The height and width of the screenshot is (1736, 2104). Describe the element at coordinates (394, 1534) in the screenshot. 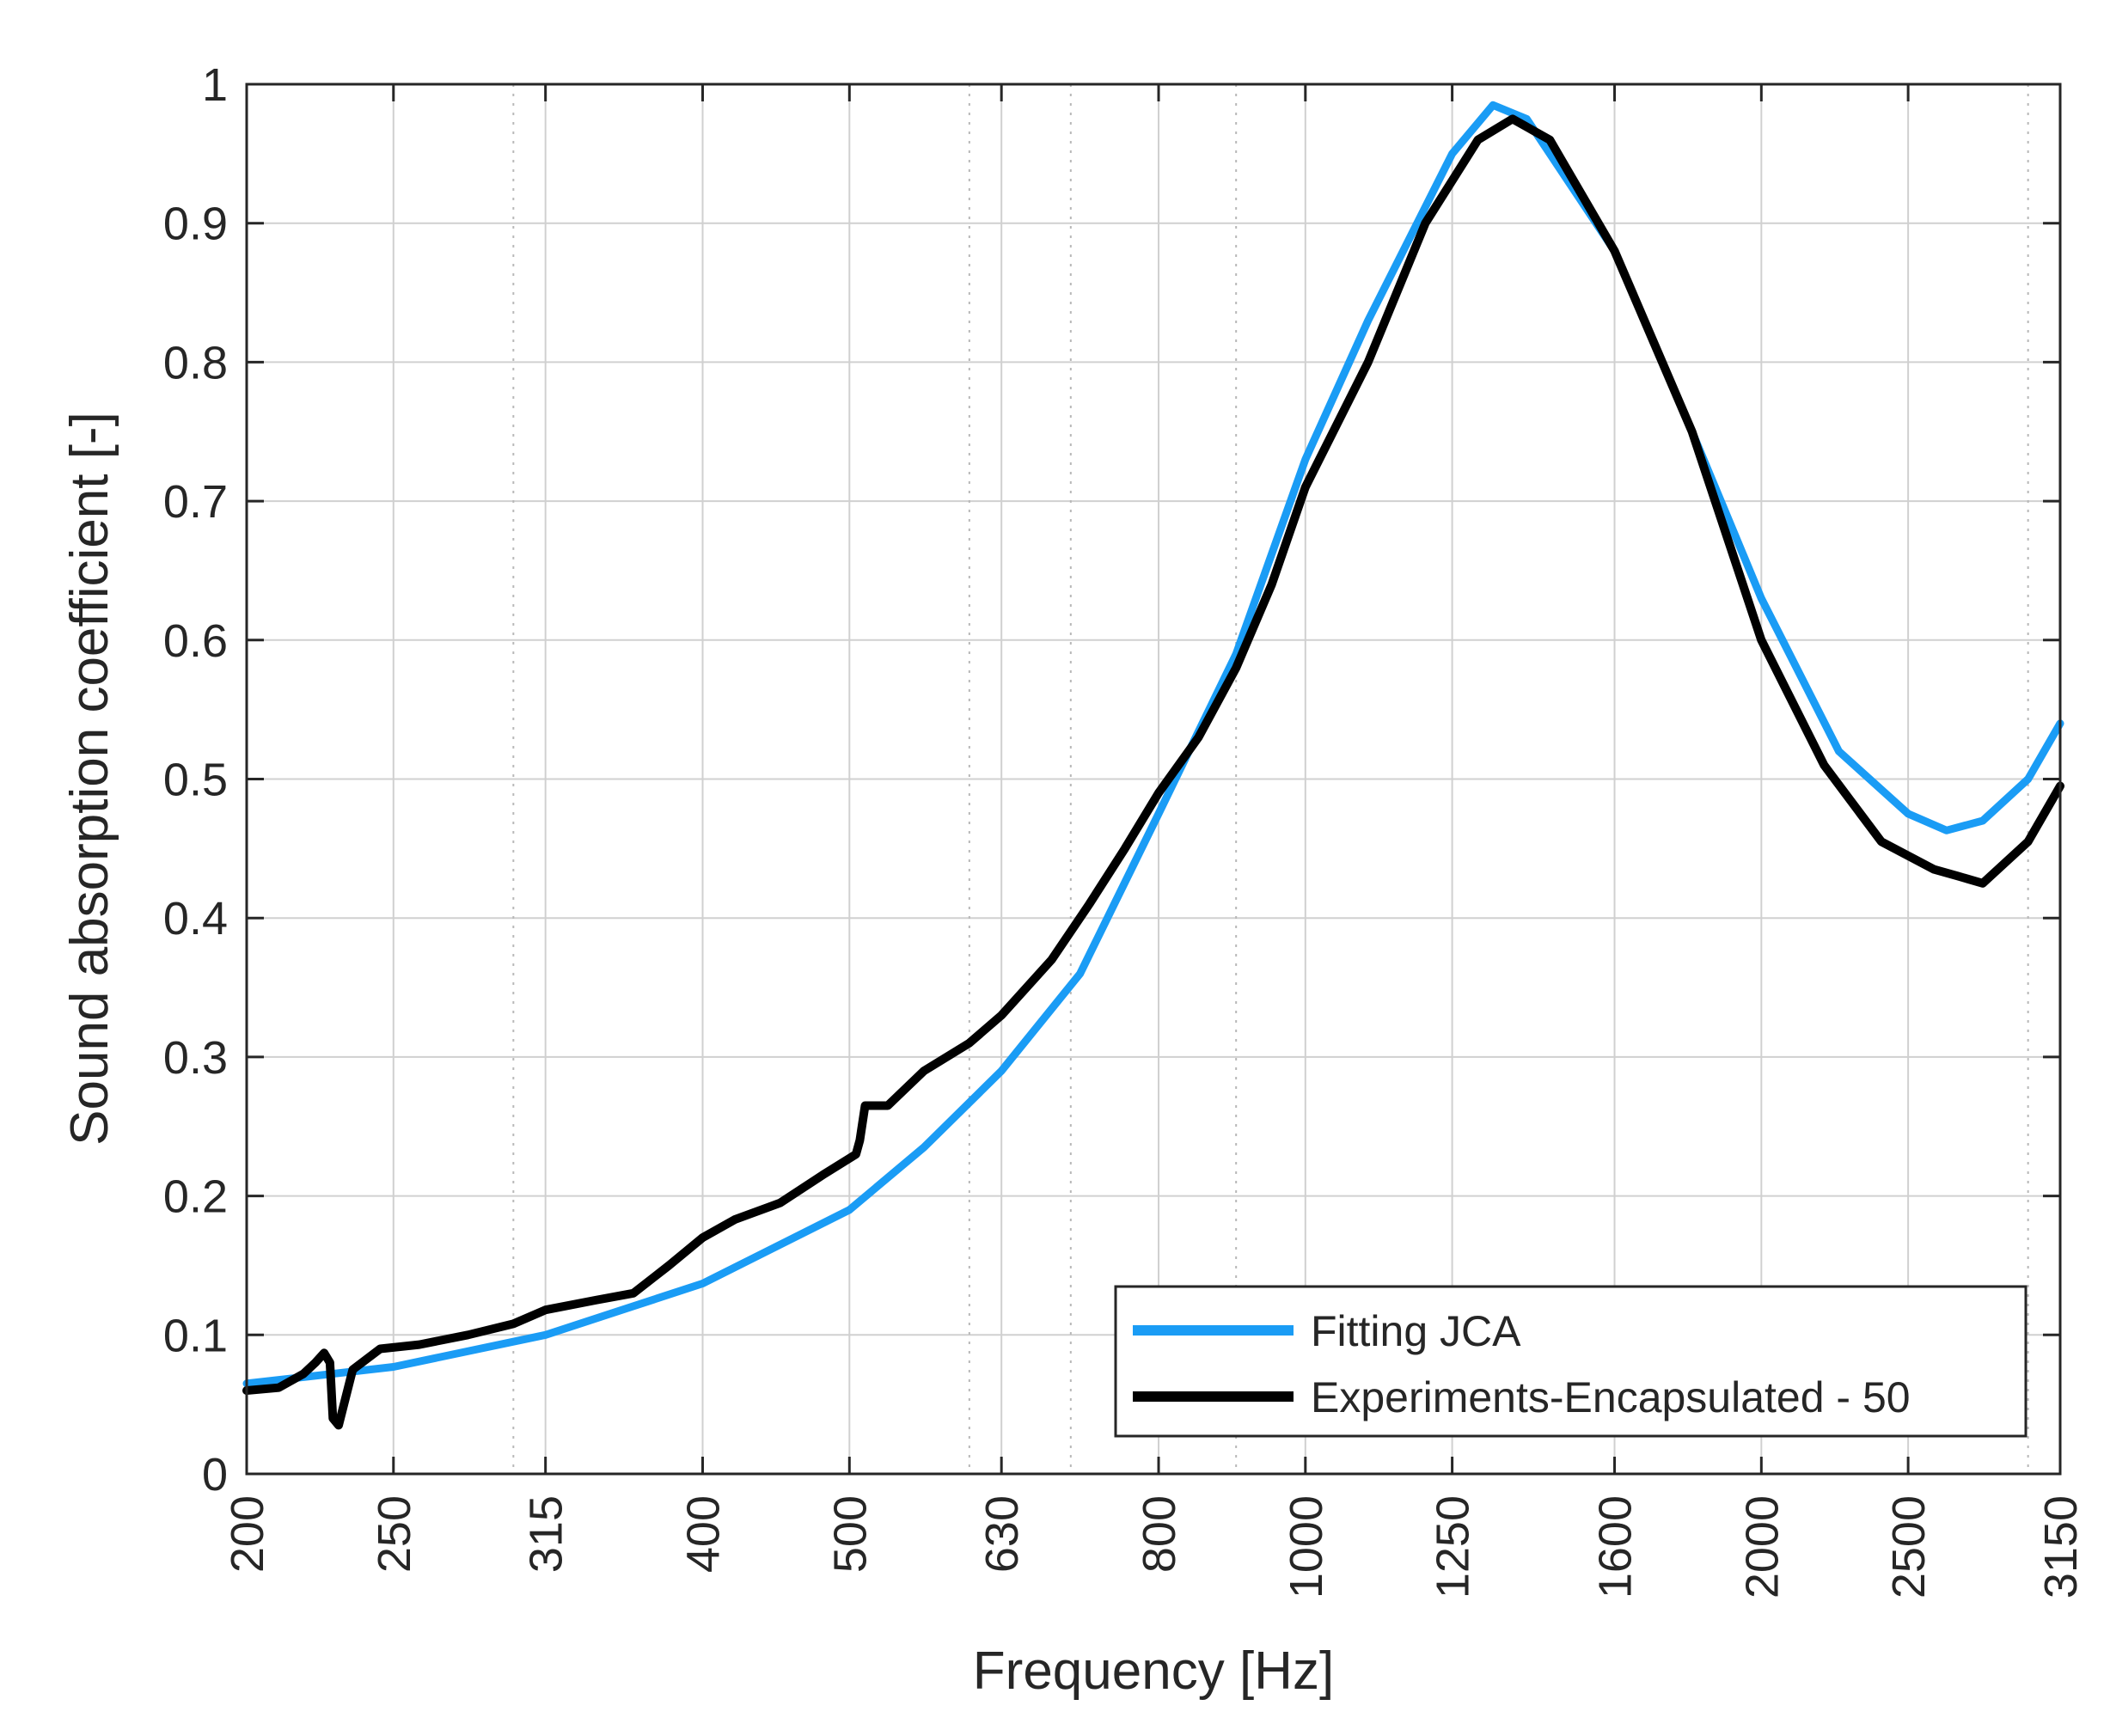

I see `x-tick-label: 250` at that location.